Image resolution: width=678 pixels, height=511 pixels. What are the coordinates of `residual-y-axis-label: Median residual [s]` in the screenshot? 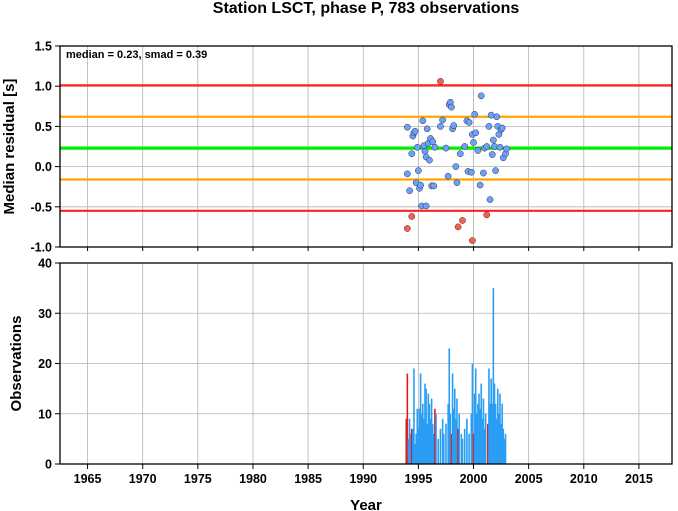 It's located at (9, 147).